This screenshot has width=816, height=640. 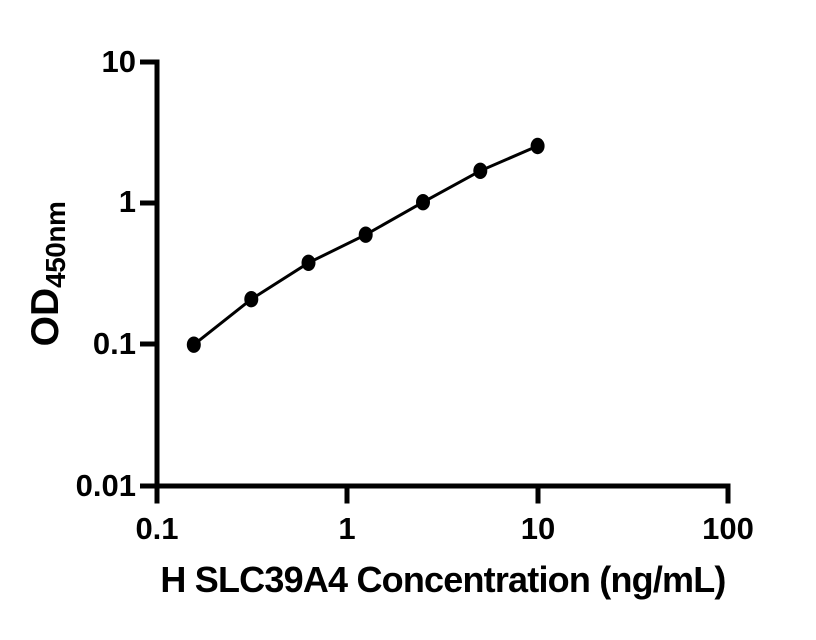 What do you see at coordinates (45, 317) in the screenshot?
I see `y-axis-title-main: OD` at bounding box center [45, 317].